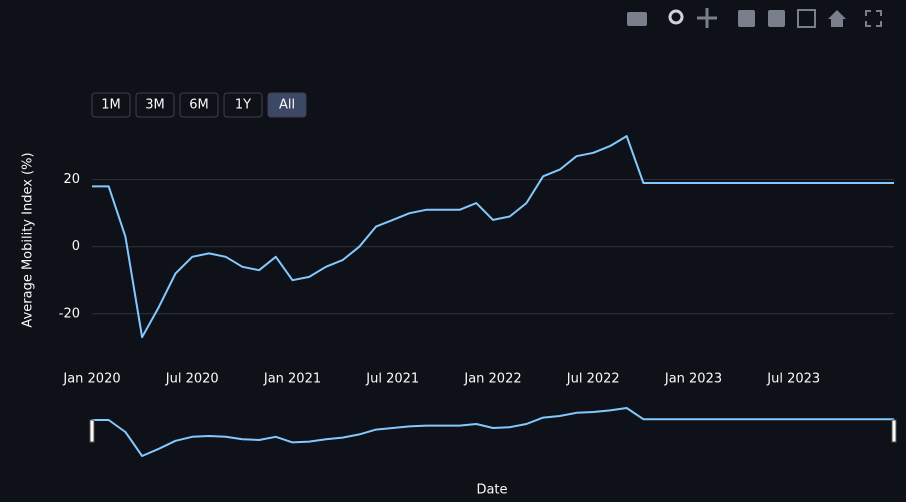 The width and height of the screenshot is (906, 502). I want to click on y-tick-label: 20, so click(71, 179).